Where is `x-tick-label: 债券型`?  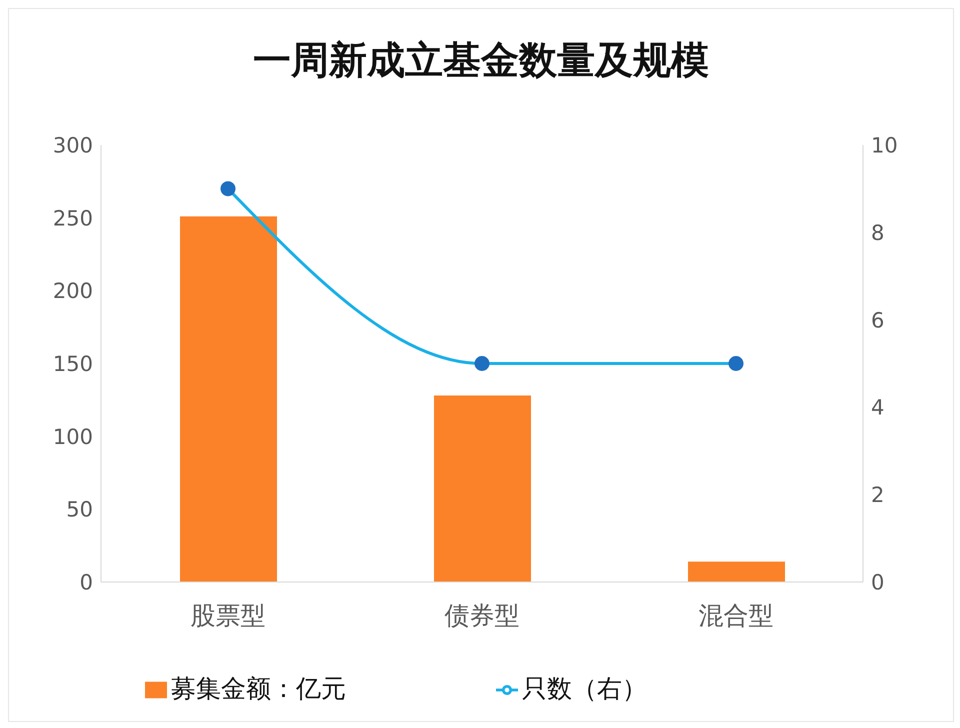
x-tick-label: 债券型 is located at coordinates (482, 615).